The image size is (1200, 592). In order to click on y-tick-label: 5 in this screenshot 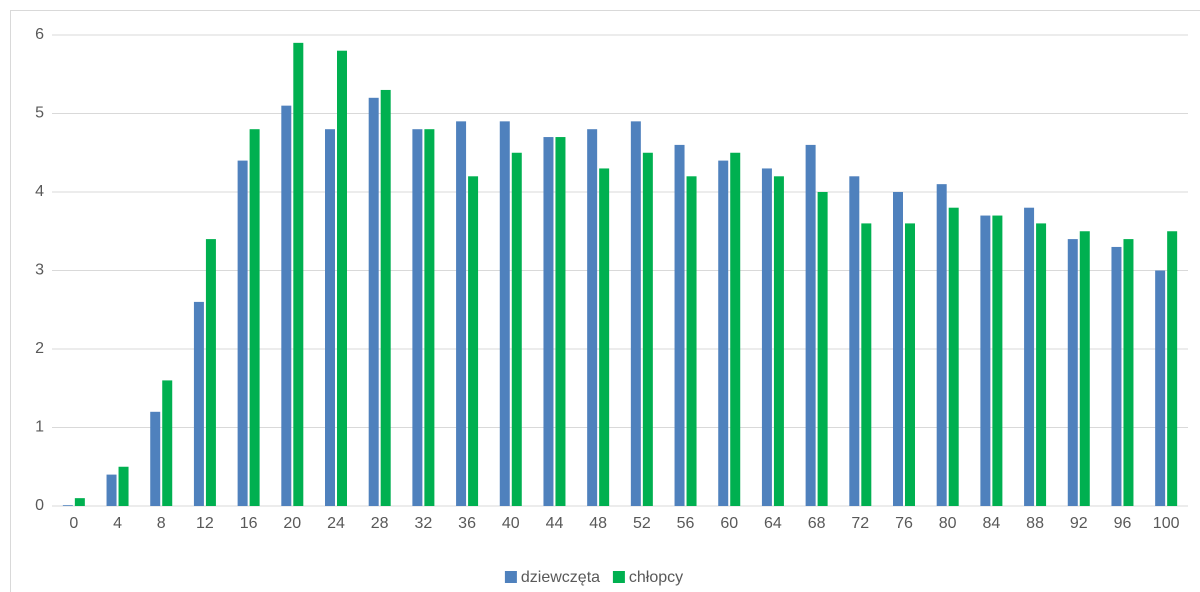, I will do `click(39, 113)`.